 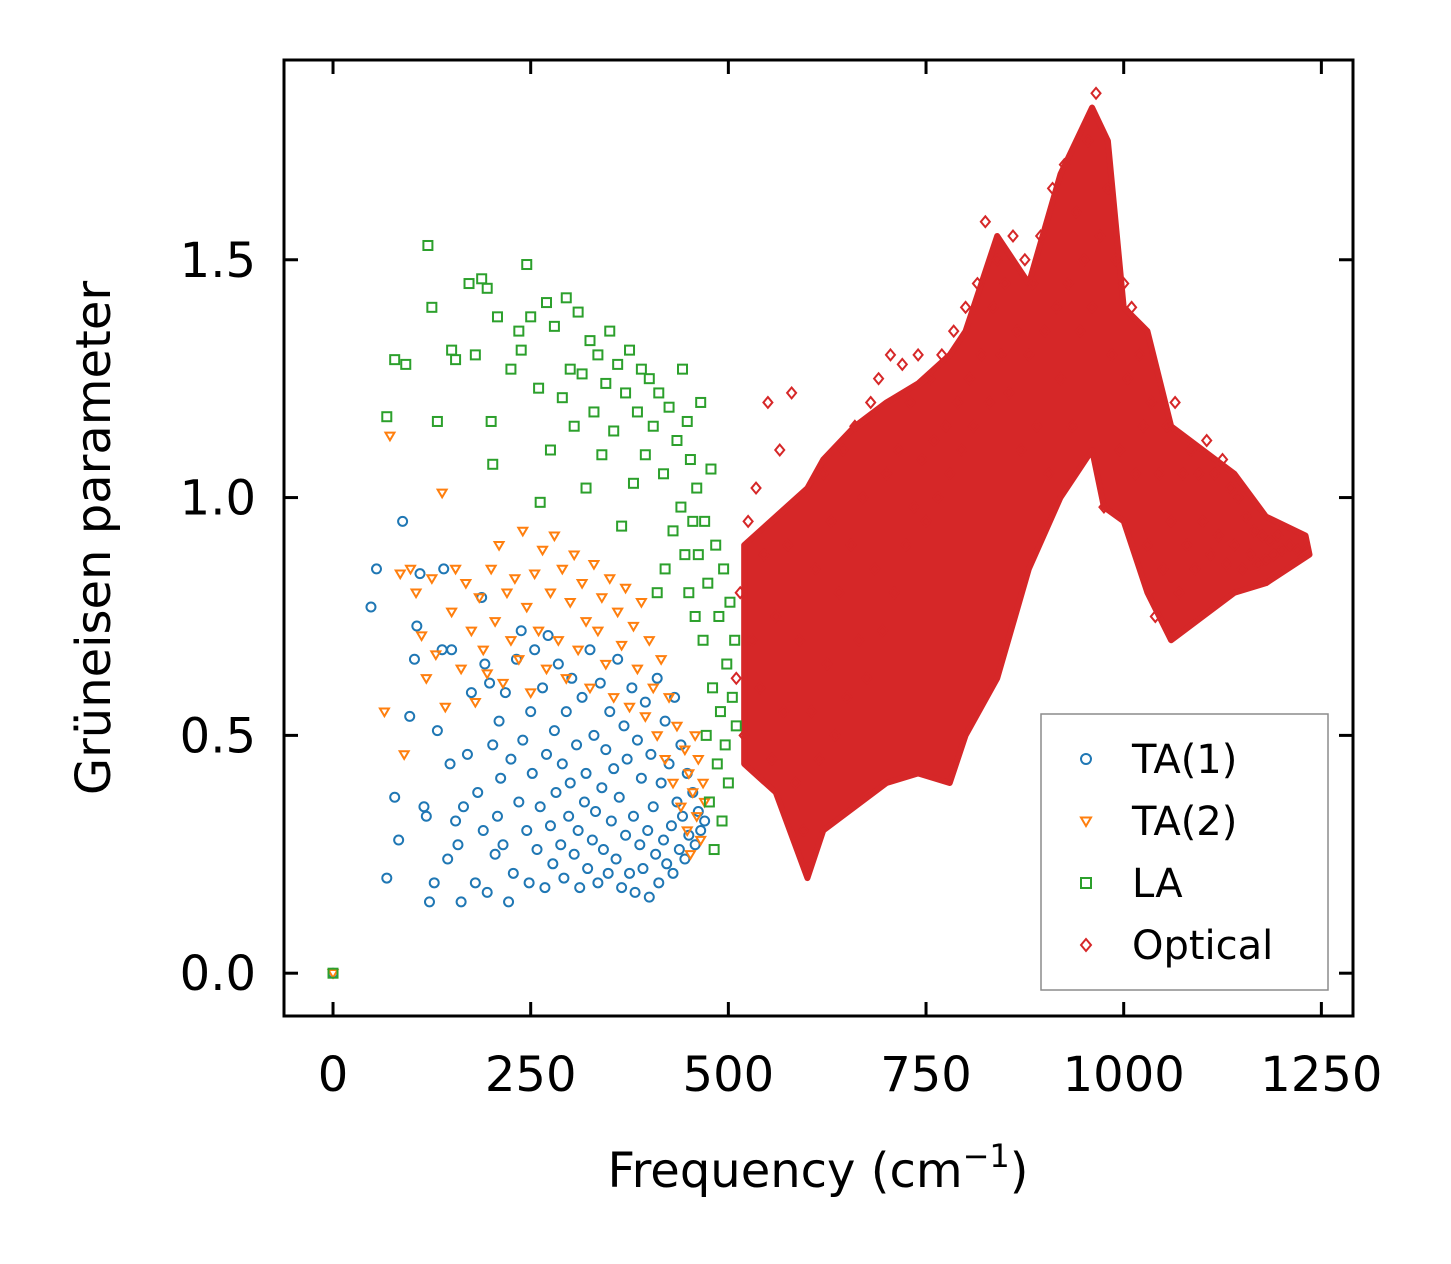 What do you see at coordinates (218, 261) in the screenshot?
I see `y-tick-label: 1.5` at bounding box center [218, 261].